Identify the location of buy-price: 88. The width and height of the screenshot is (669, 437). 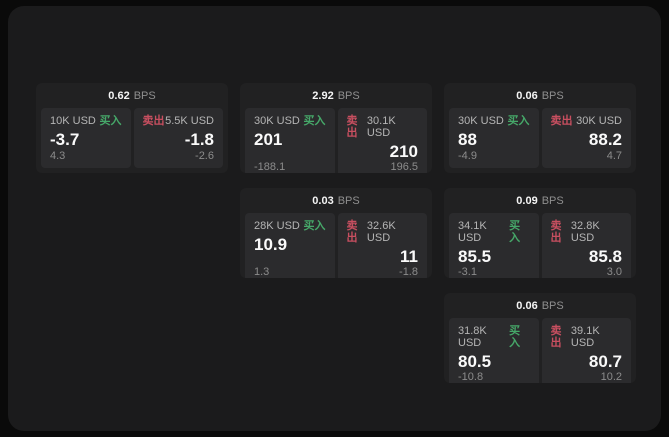
(467, 139).